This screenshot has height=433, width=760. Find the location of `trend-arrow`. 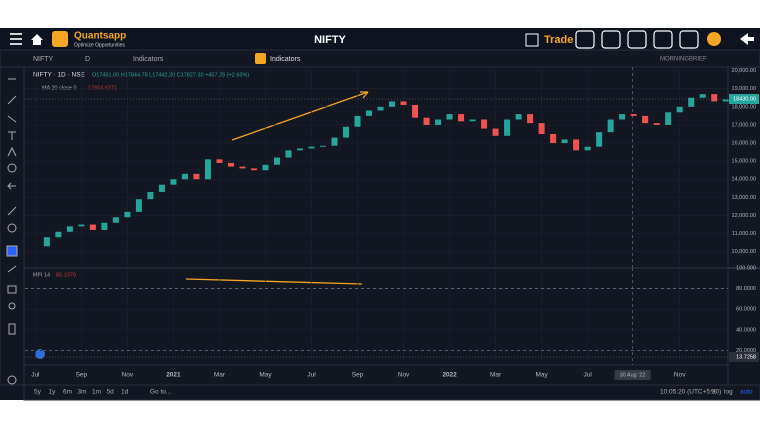

trend-arrow is located at coordinates (300, 116).